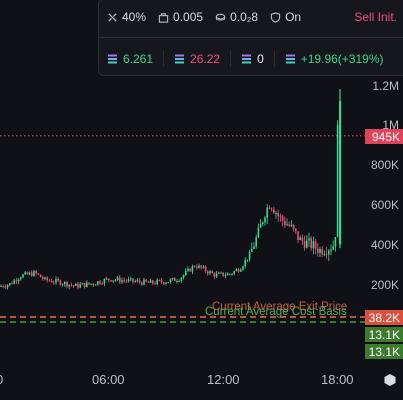 This screenshot has width=403, height=400. I want to click on sold-value: 26.22, so click(205, 59).